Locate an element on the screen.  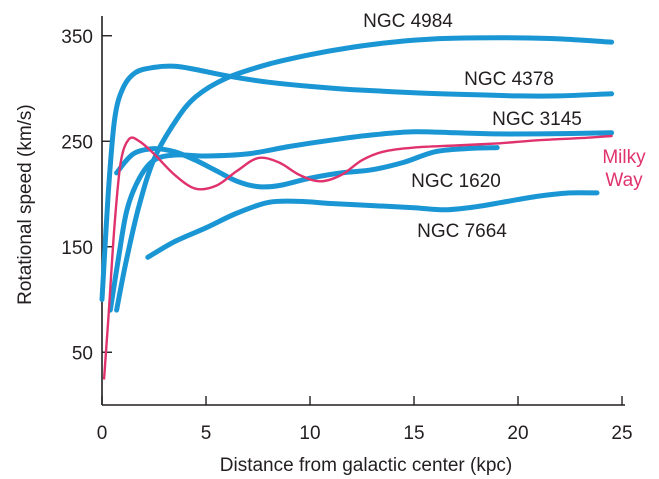
series-label-line: Milky is located at coordinates (624, 157).